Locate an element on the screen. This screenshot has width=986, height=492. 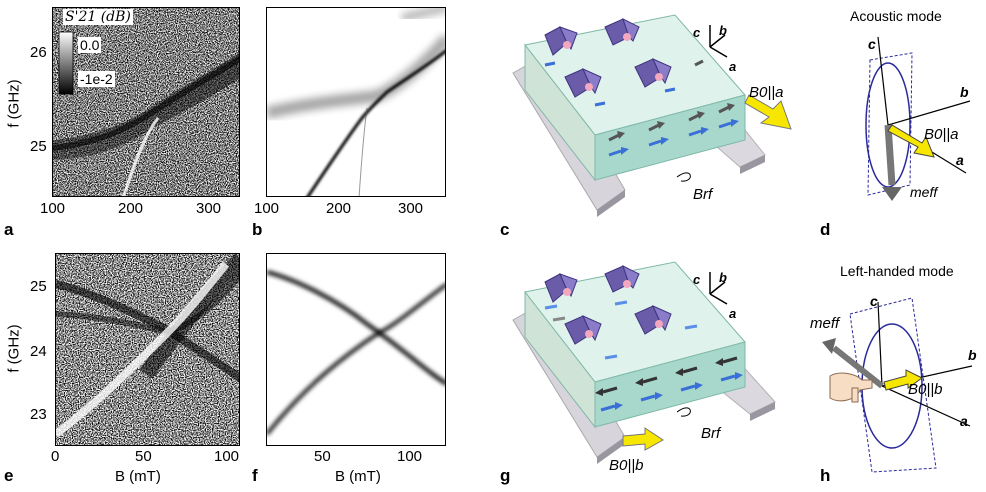
diagram-h-title: Left-handed mode is located at coordinates (897, 271).